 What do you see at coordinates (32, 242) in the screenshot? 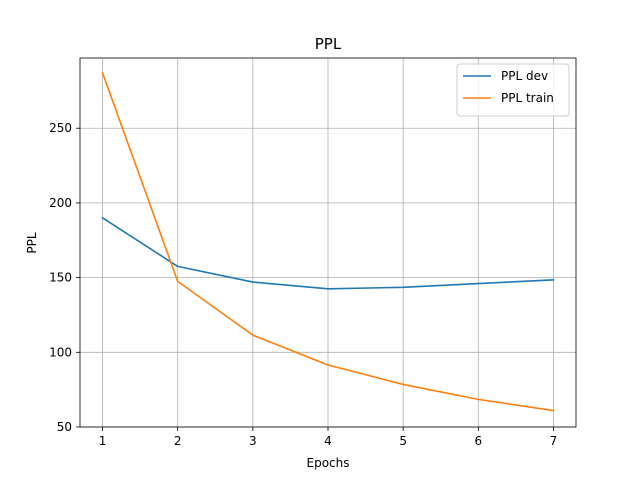
I see `y-axis-label: PPL` at bounding box center [32, 242].